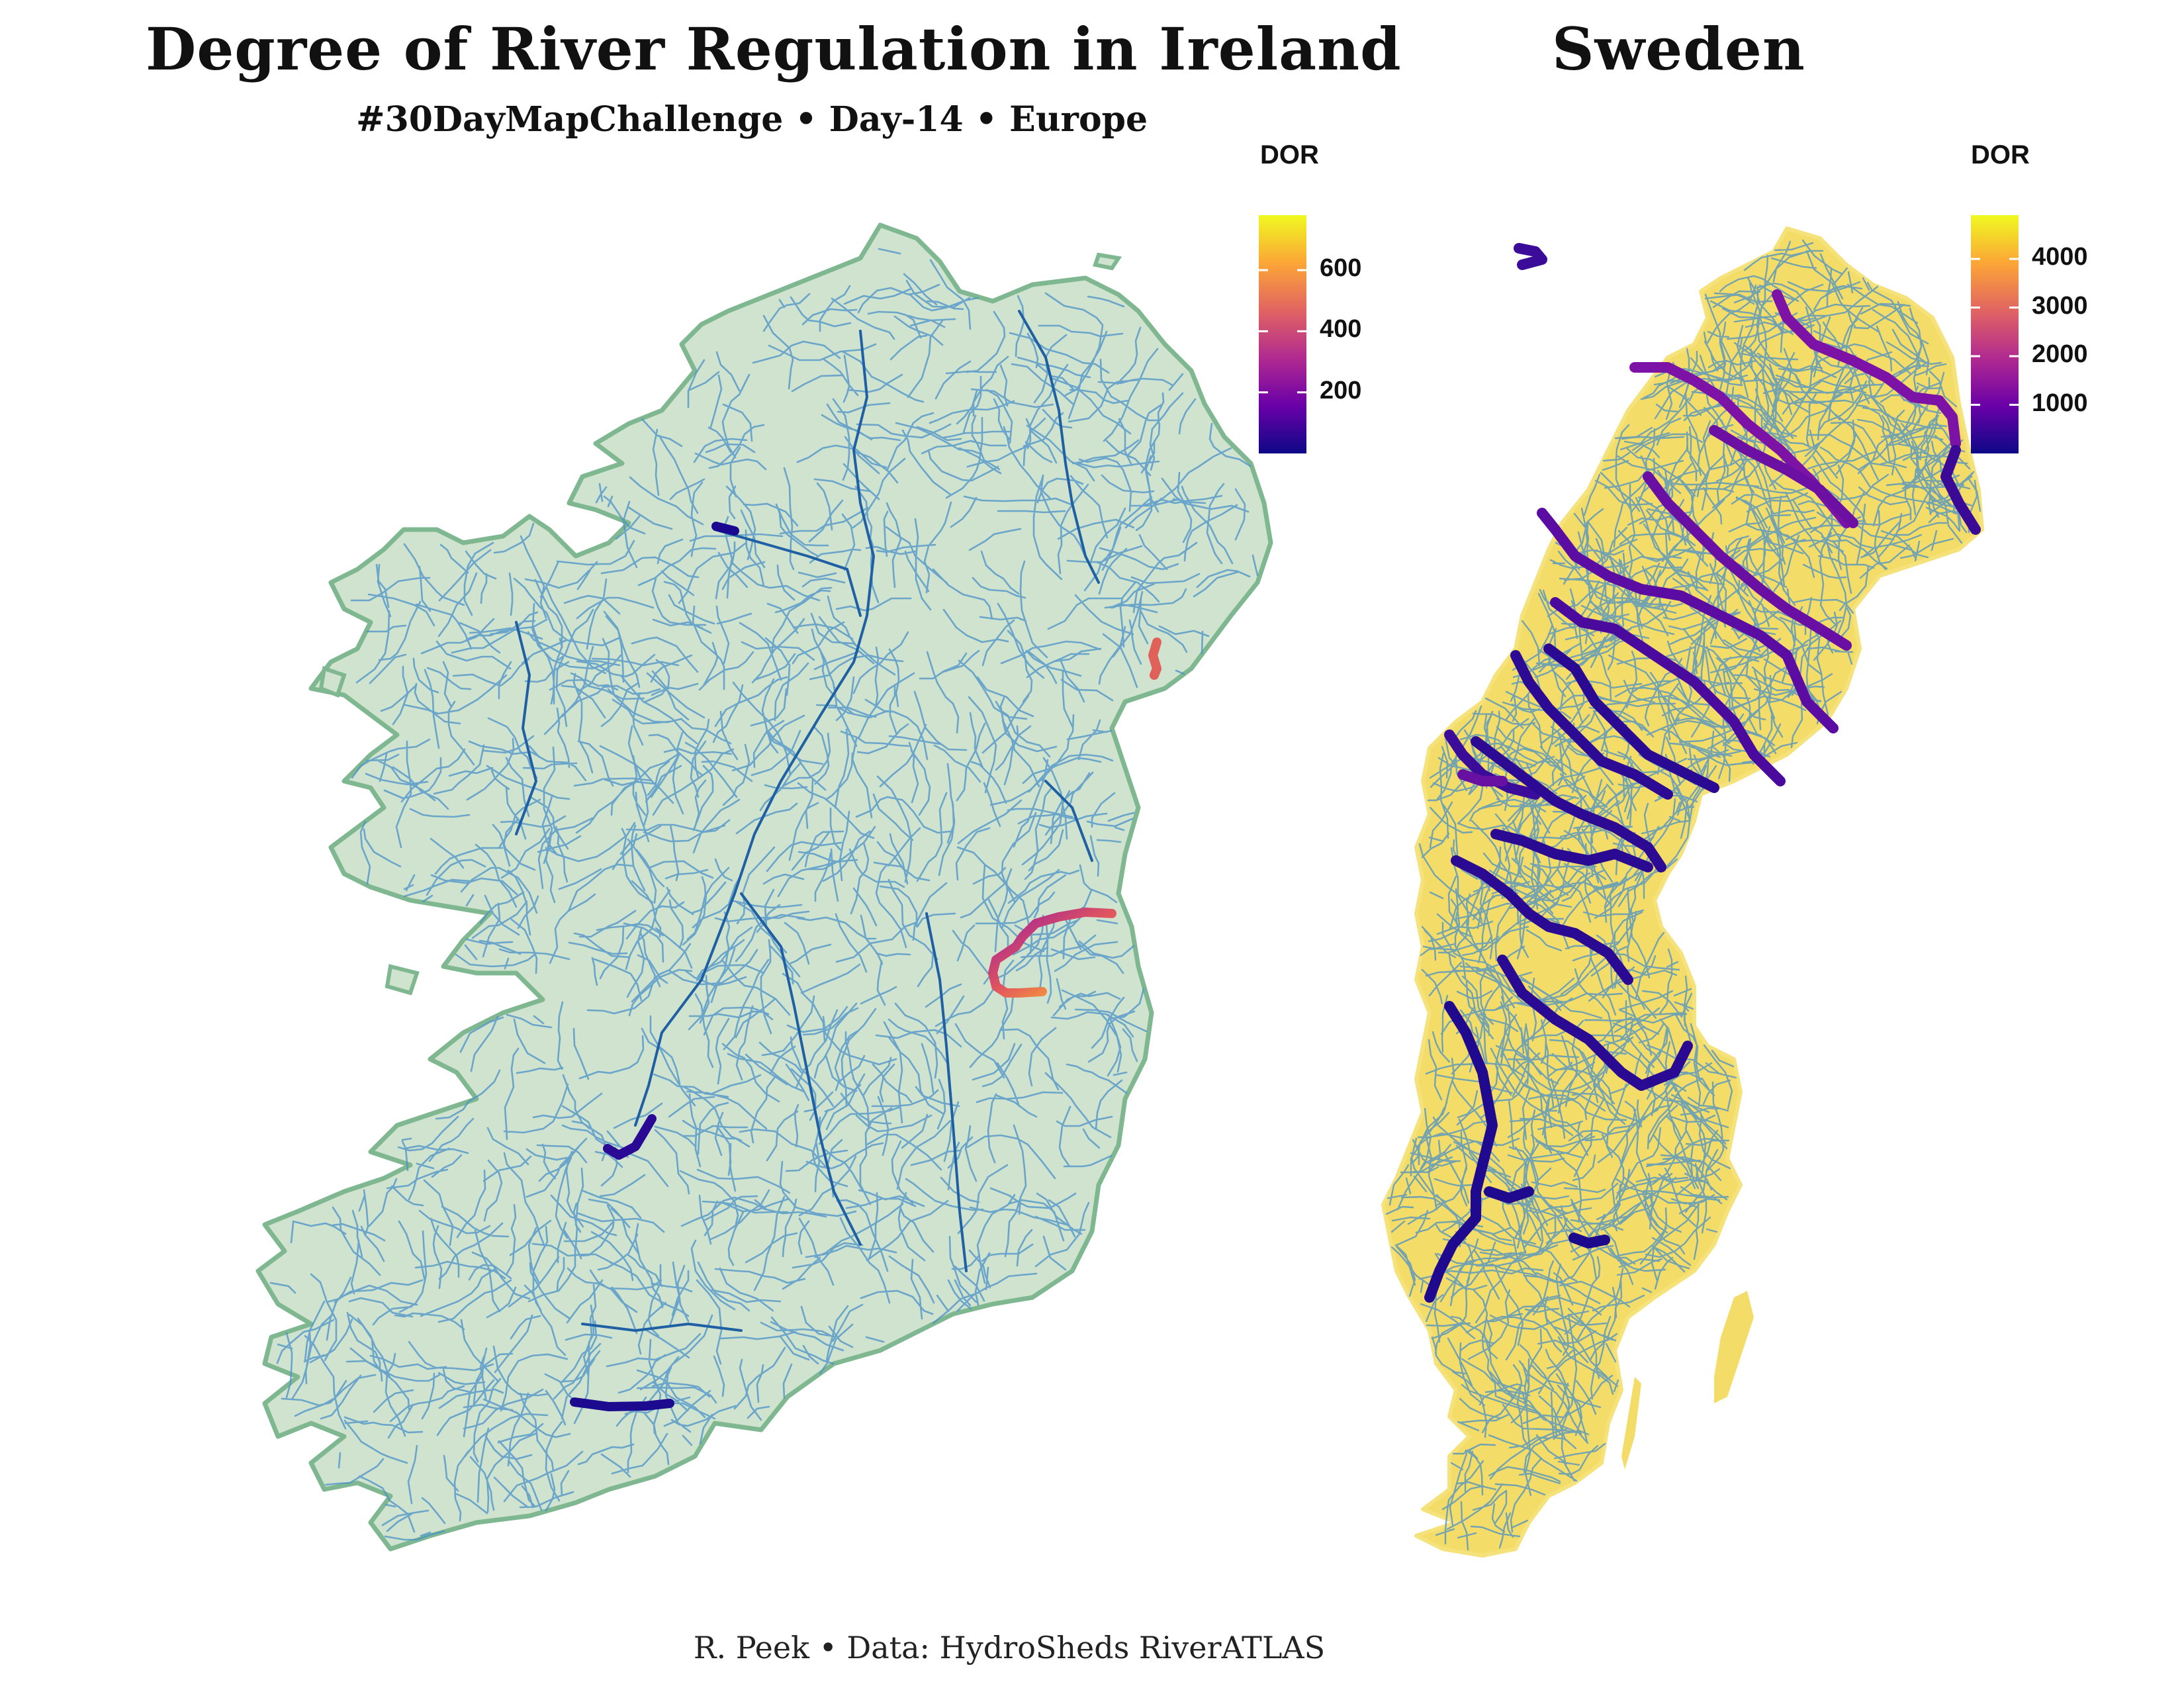 This screenshot has height=1688, width=2184. I want to click on ireland-legend-tick: 200, so click(1341, 390).